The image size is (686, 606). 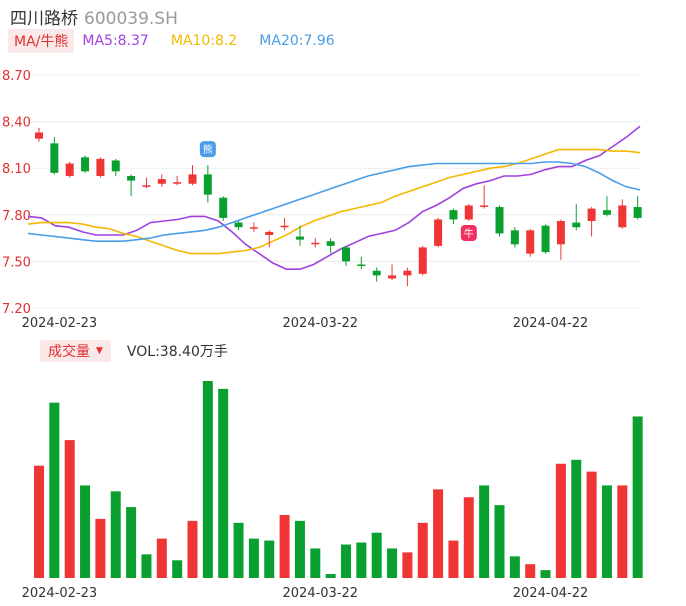 I want to click on bull-bear-markers: 熊牛, so click(x=338, y=191).